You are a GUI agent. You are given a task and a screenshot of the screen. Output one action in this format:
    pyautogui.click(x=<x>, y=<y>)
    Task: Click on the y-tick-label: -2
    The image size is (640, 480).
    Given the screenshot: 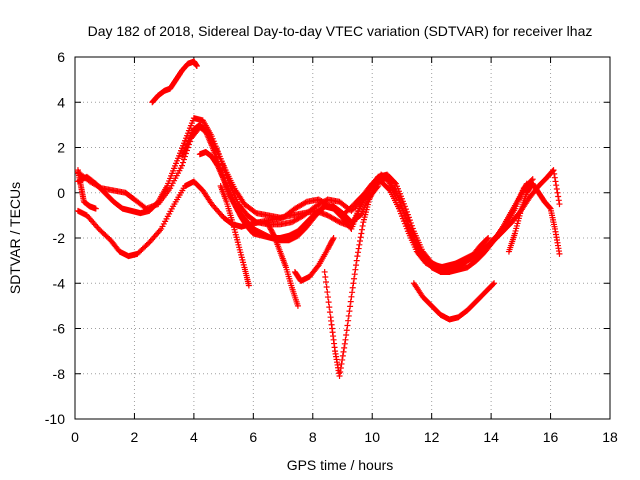 What is the action you would take?
    pyautogui.click(x=59, y=238)
    